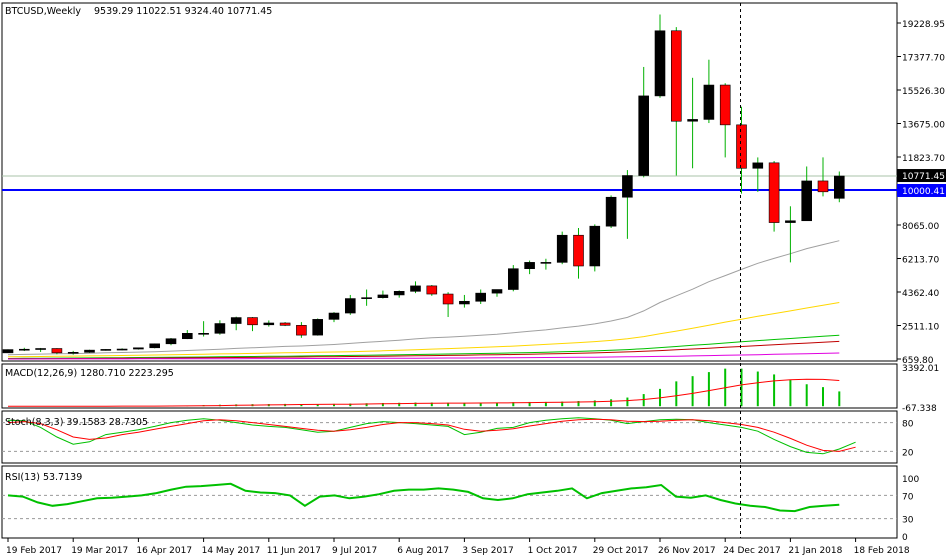 This screenshot has width=947, height=559. What do you see at coordinates (76, 422) in the screenshot?
I see `stoch-title: Stoch(8,3,3) 39.1583 28.7305` at bounding box center [76, 422].